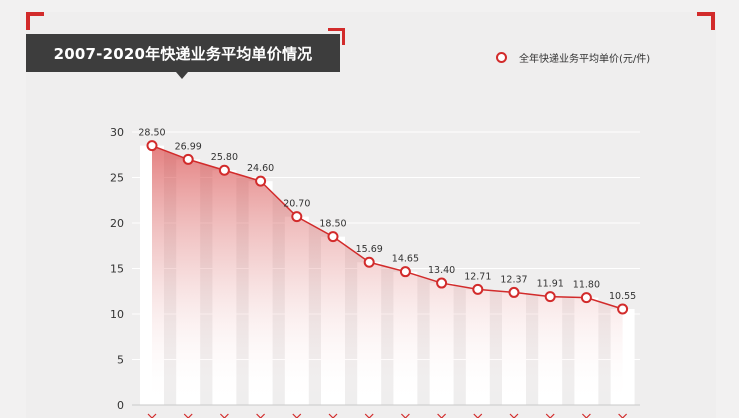  I want to click on y-tick-label: 15, so click(117, 269).